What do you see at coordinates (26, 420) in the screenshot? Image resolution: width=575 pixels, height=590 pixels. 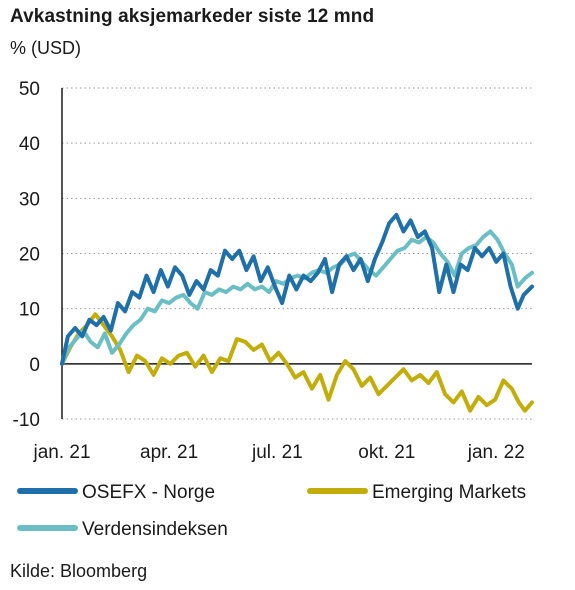 I see `y-tick-label: -10` at bounding box center [26, 420].